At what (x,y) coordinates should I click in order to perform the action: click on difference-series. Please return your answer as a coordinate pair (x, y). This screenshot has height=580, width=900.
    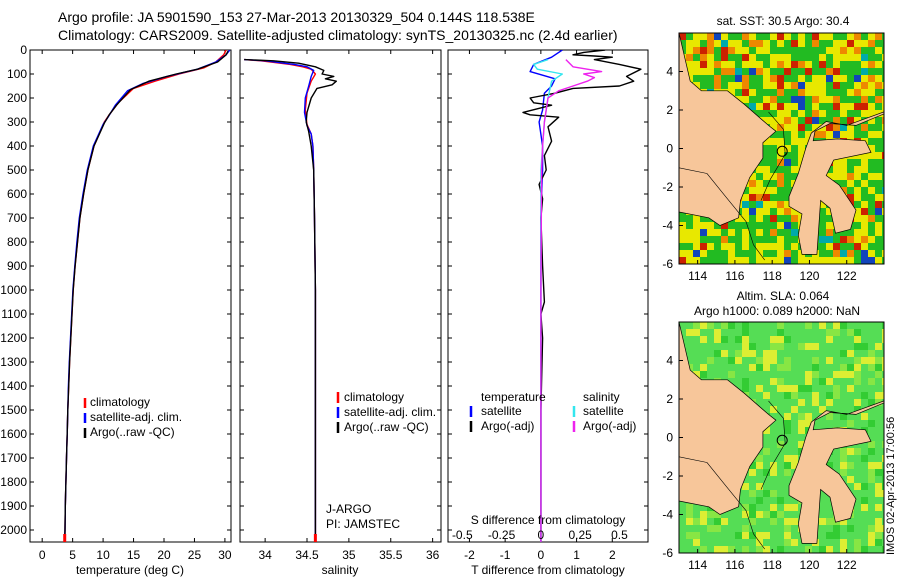
    Looking at the image, I should click on (582, 296).